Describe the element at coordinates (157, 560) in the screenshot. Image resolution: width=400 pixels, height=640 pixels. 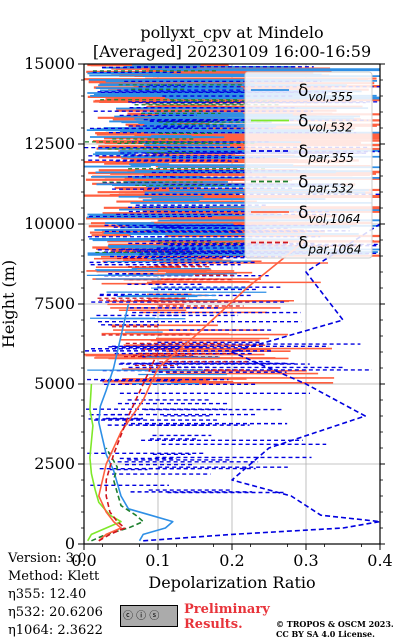
I see `x-tick-label: 0.1` at that location.